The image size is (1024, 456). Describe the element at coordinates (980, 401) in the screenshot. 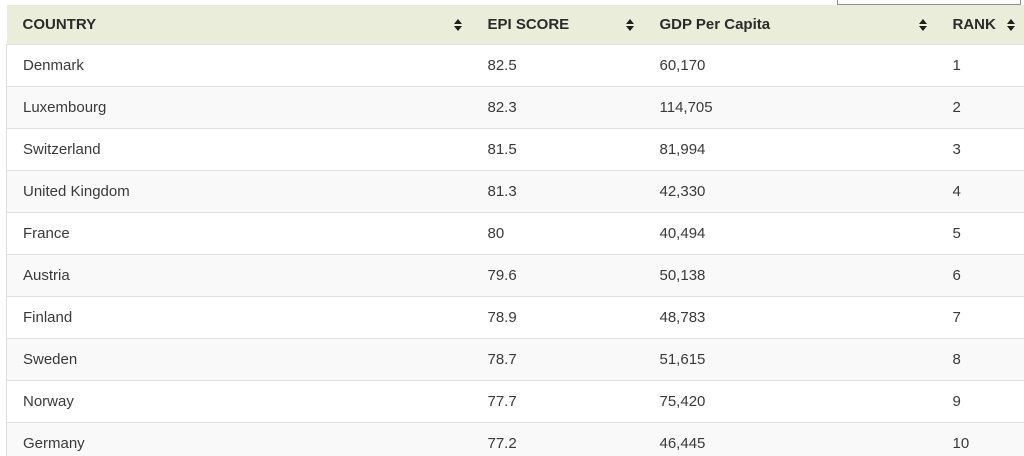

I see `cell-rank: 9` at that location.